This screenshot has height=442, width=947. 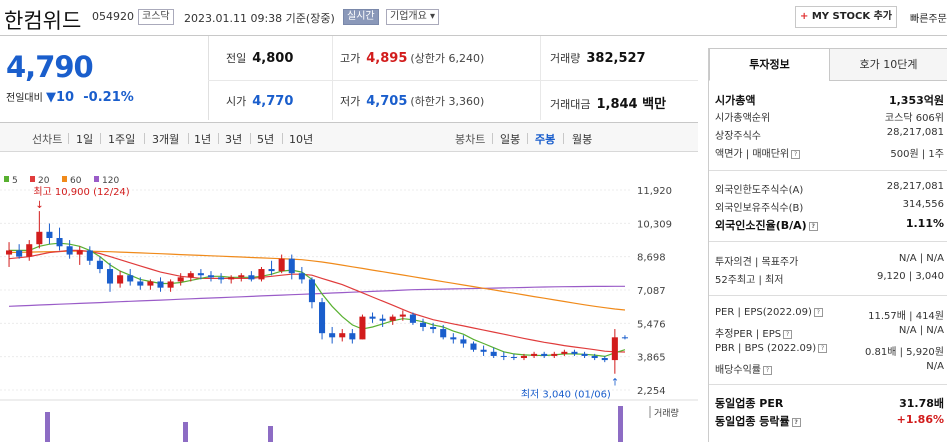 I want to click on period-1y: 1년, so click(x=203, y=139).